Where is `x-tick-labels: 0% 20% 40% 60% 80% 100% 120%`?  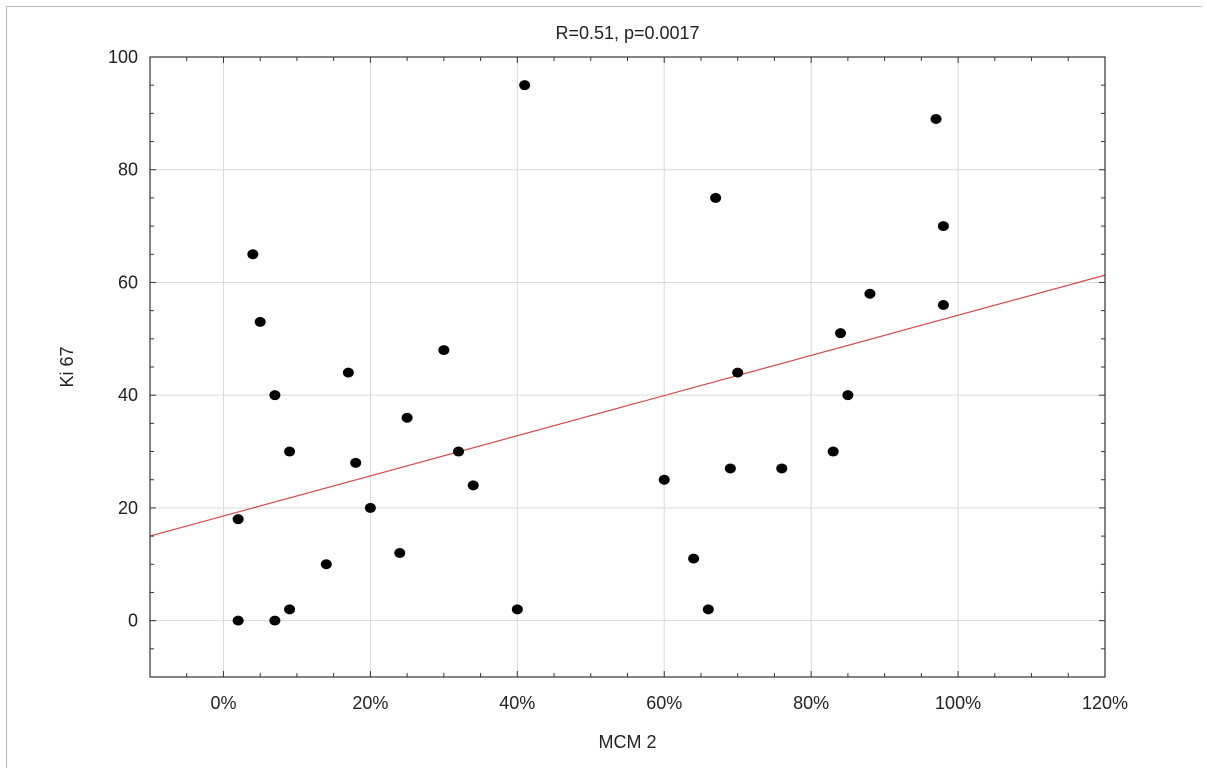 x-tick-labels: 0% 20% 40% 60% 80% 100% 120% is located at coordinates (669, 703).